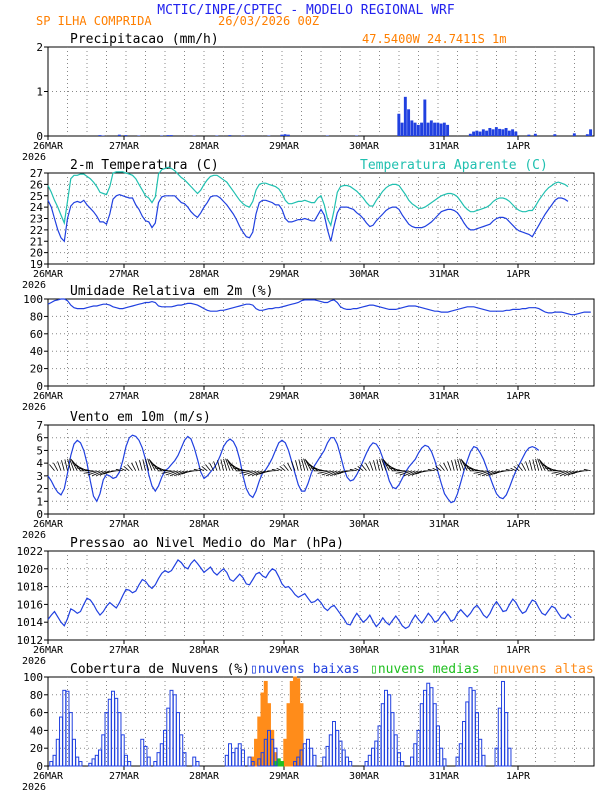 The height and width of the screenshot is (792, 612). Describe the element at coordinates (39, 47) in the screenshot. I see `precip-ytick-label: 2` at that location.